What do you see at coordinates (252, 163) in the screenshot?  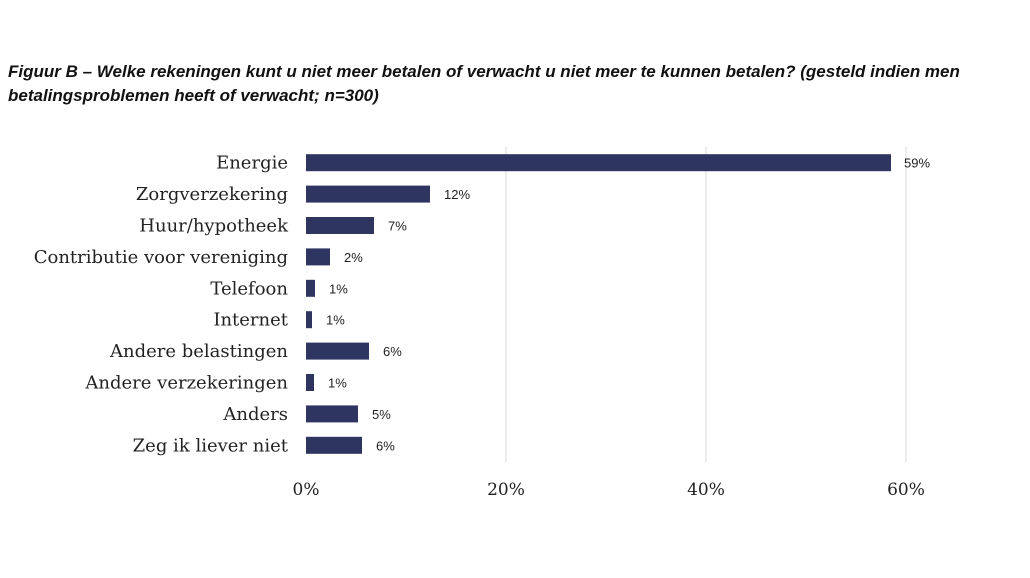 I see `category-label: Energie` at bounding box center [252, 163].